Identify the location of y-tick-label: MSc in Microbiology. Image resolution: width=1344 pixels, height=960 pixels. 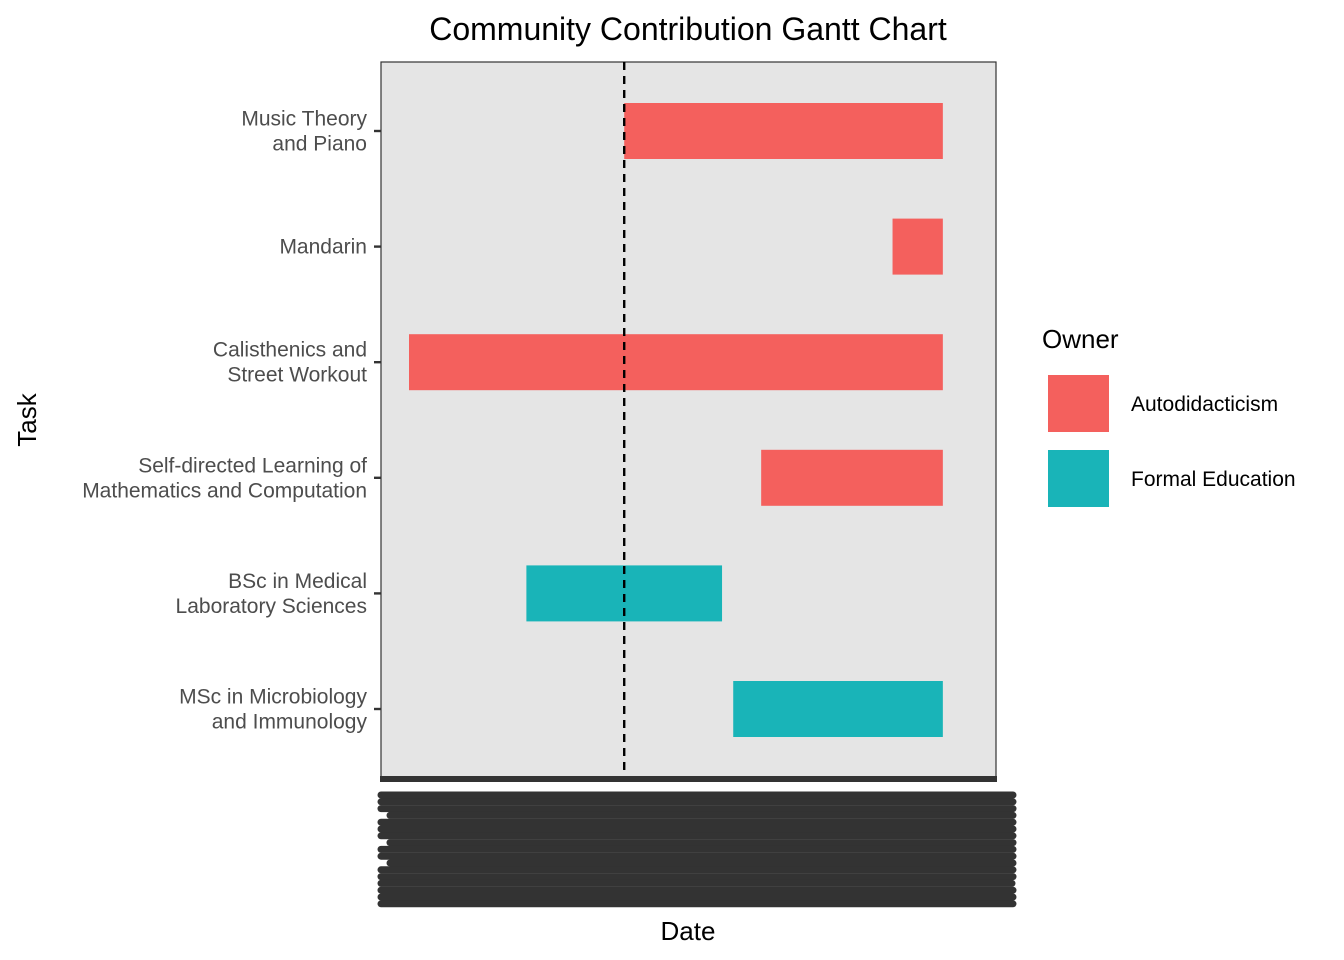
(273, 697).